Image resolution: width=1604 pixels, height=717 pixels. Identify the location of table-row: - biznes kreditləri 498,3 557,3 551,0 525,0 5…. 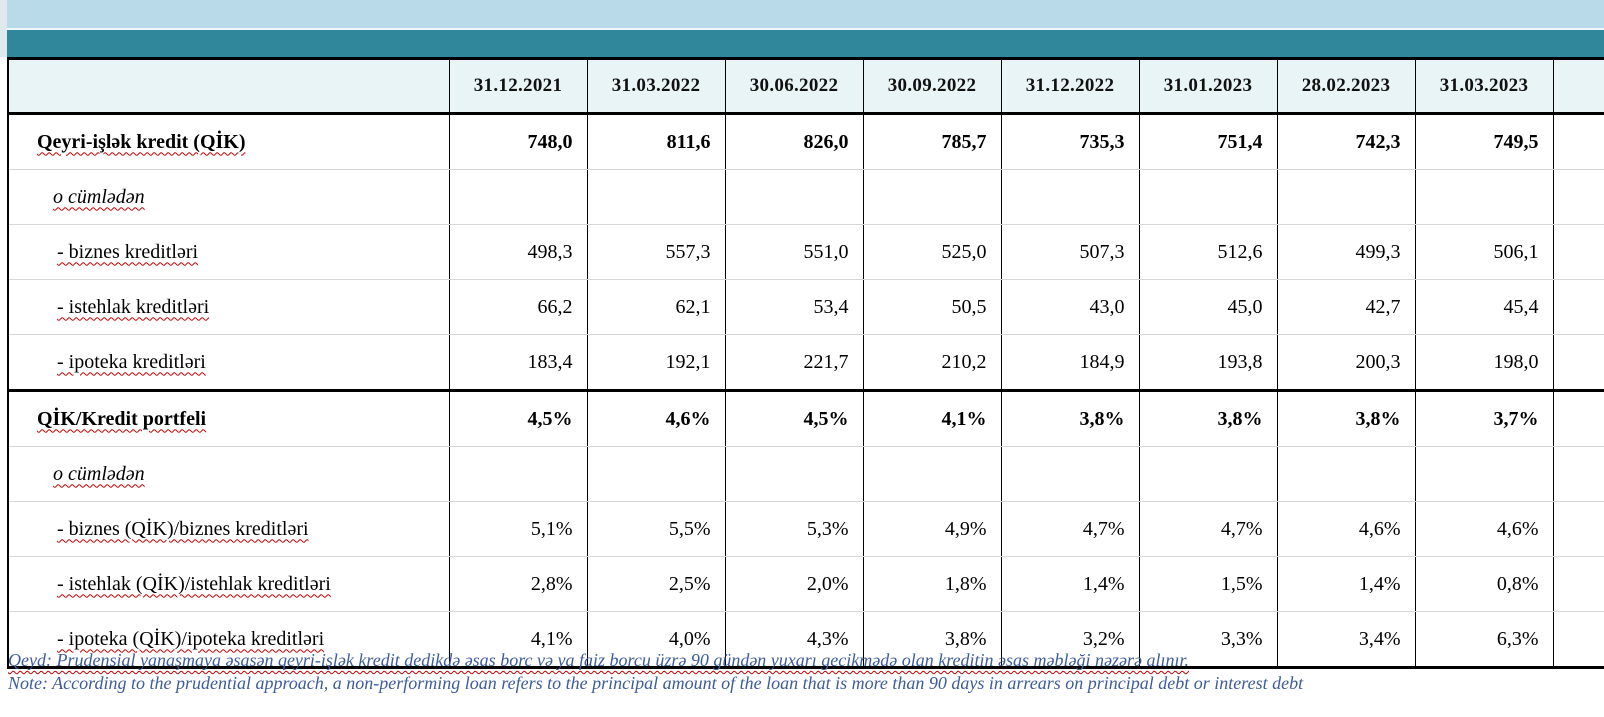
(806, 252).